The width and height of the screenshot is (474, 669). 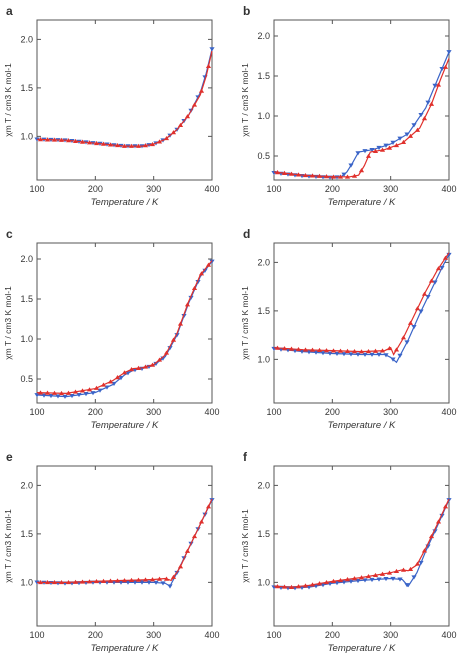 I want to click on x-axis-label: Temperature / K, so click(x=362, y=648).